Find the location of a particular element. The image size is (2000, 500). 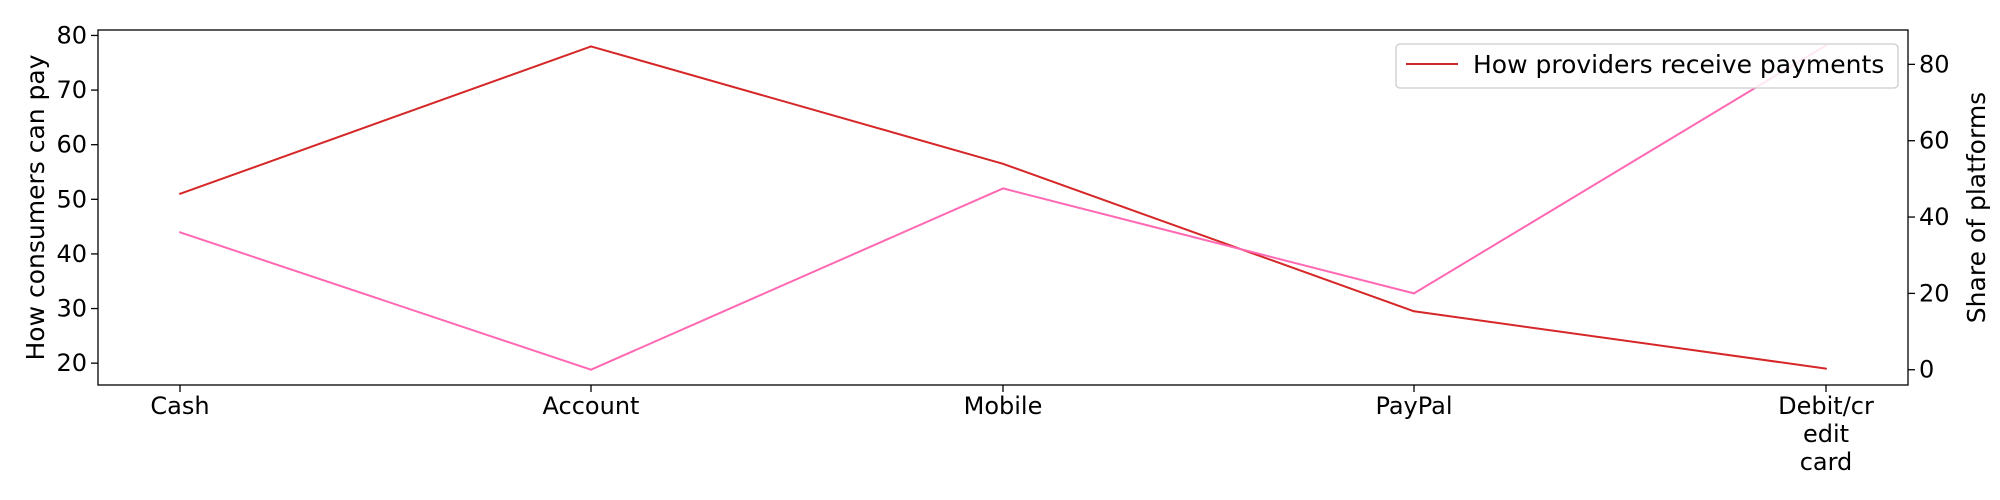

x-tick-label: card is located at coordinates (1826, 462).